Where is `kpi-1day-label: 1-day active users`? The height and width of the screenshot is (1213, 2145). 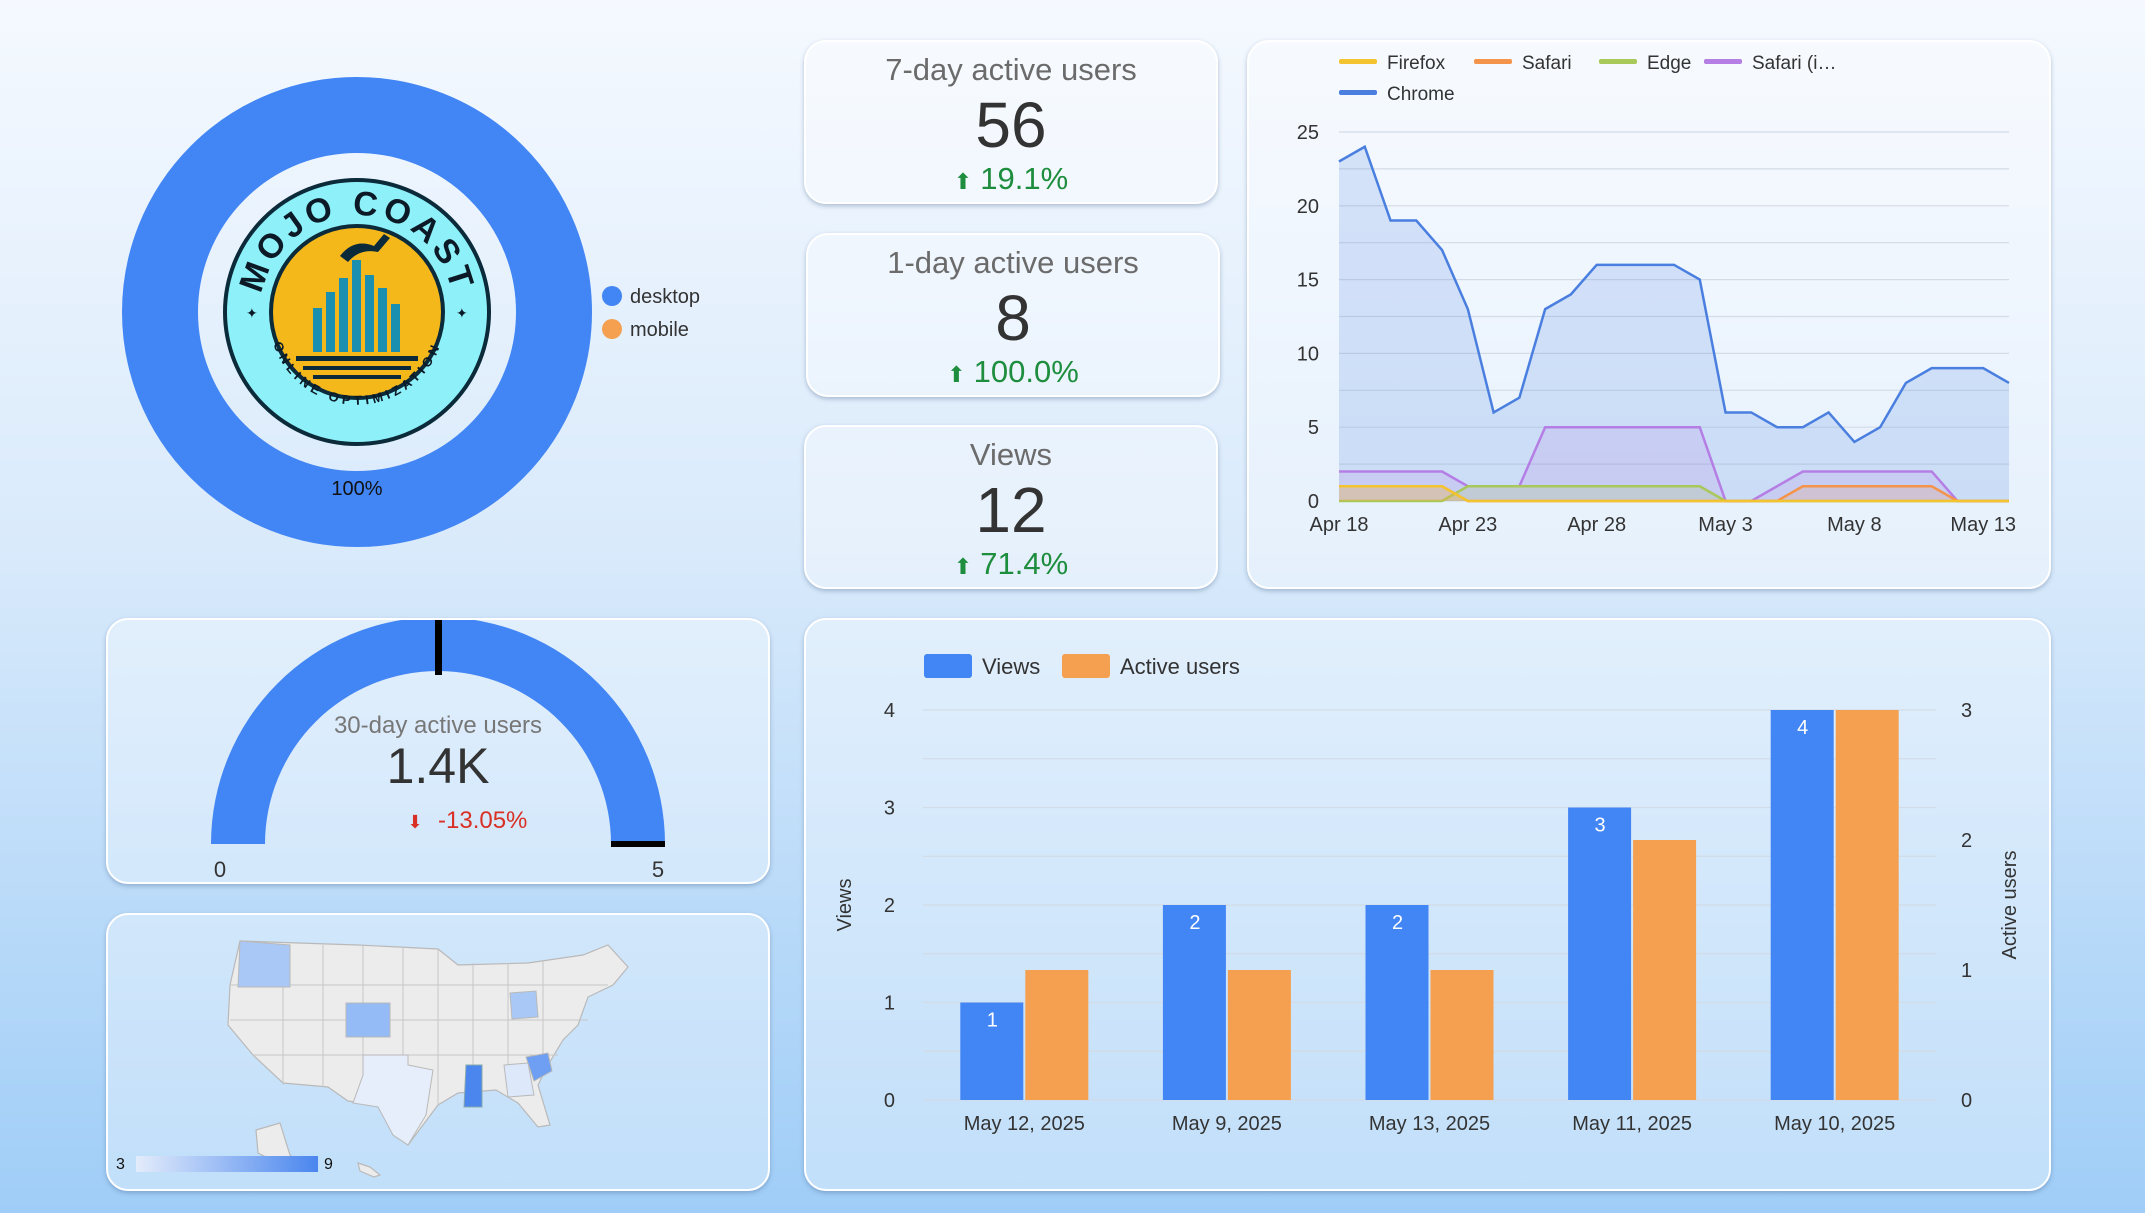
kpi-1day-label: 1-day active users is located at coordinates (1013, 262).